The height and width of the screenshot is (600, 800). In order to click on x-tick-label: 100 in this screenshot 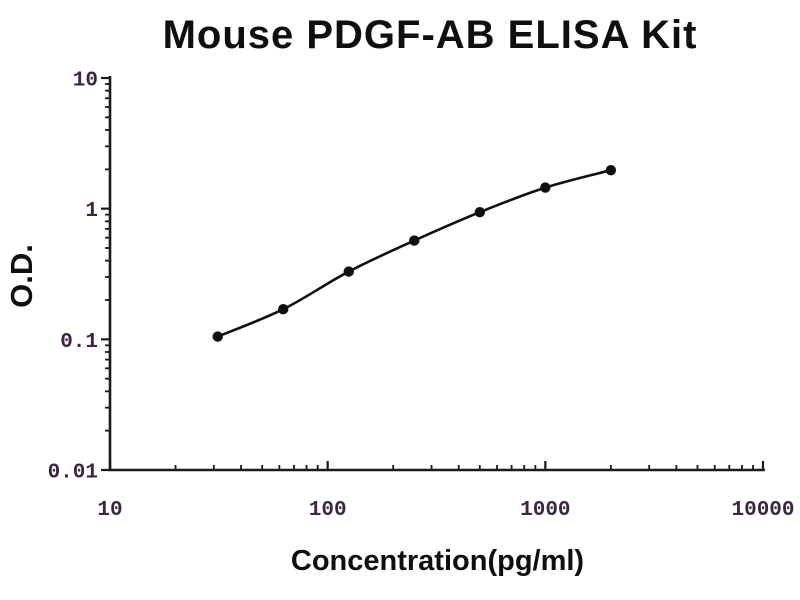, I will do `click(328, 510)`.